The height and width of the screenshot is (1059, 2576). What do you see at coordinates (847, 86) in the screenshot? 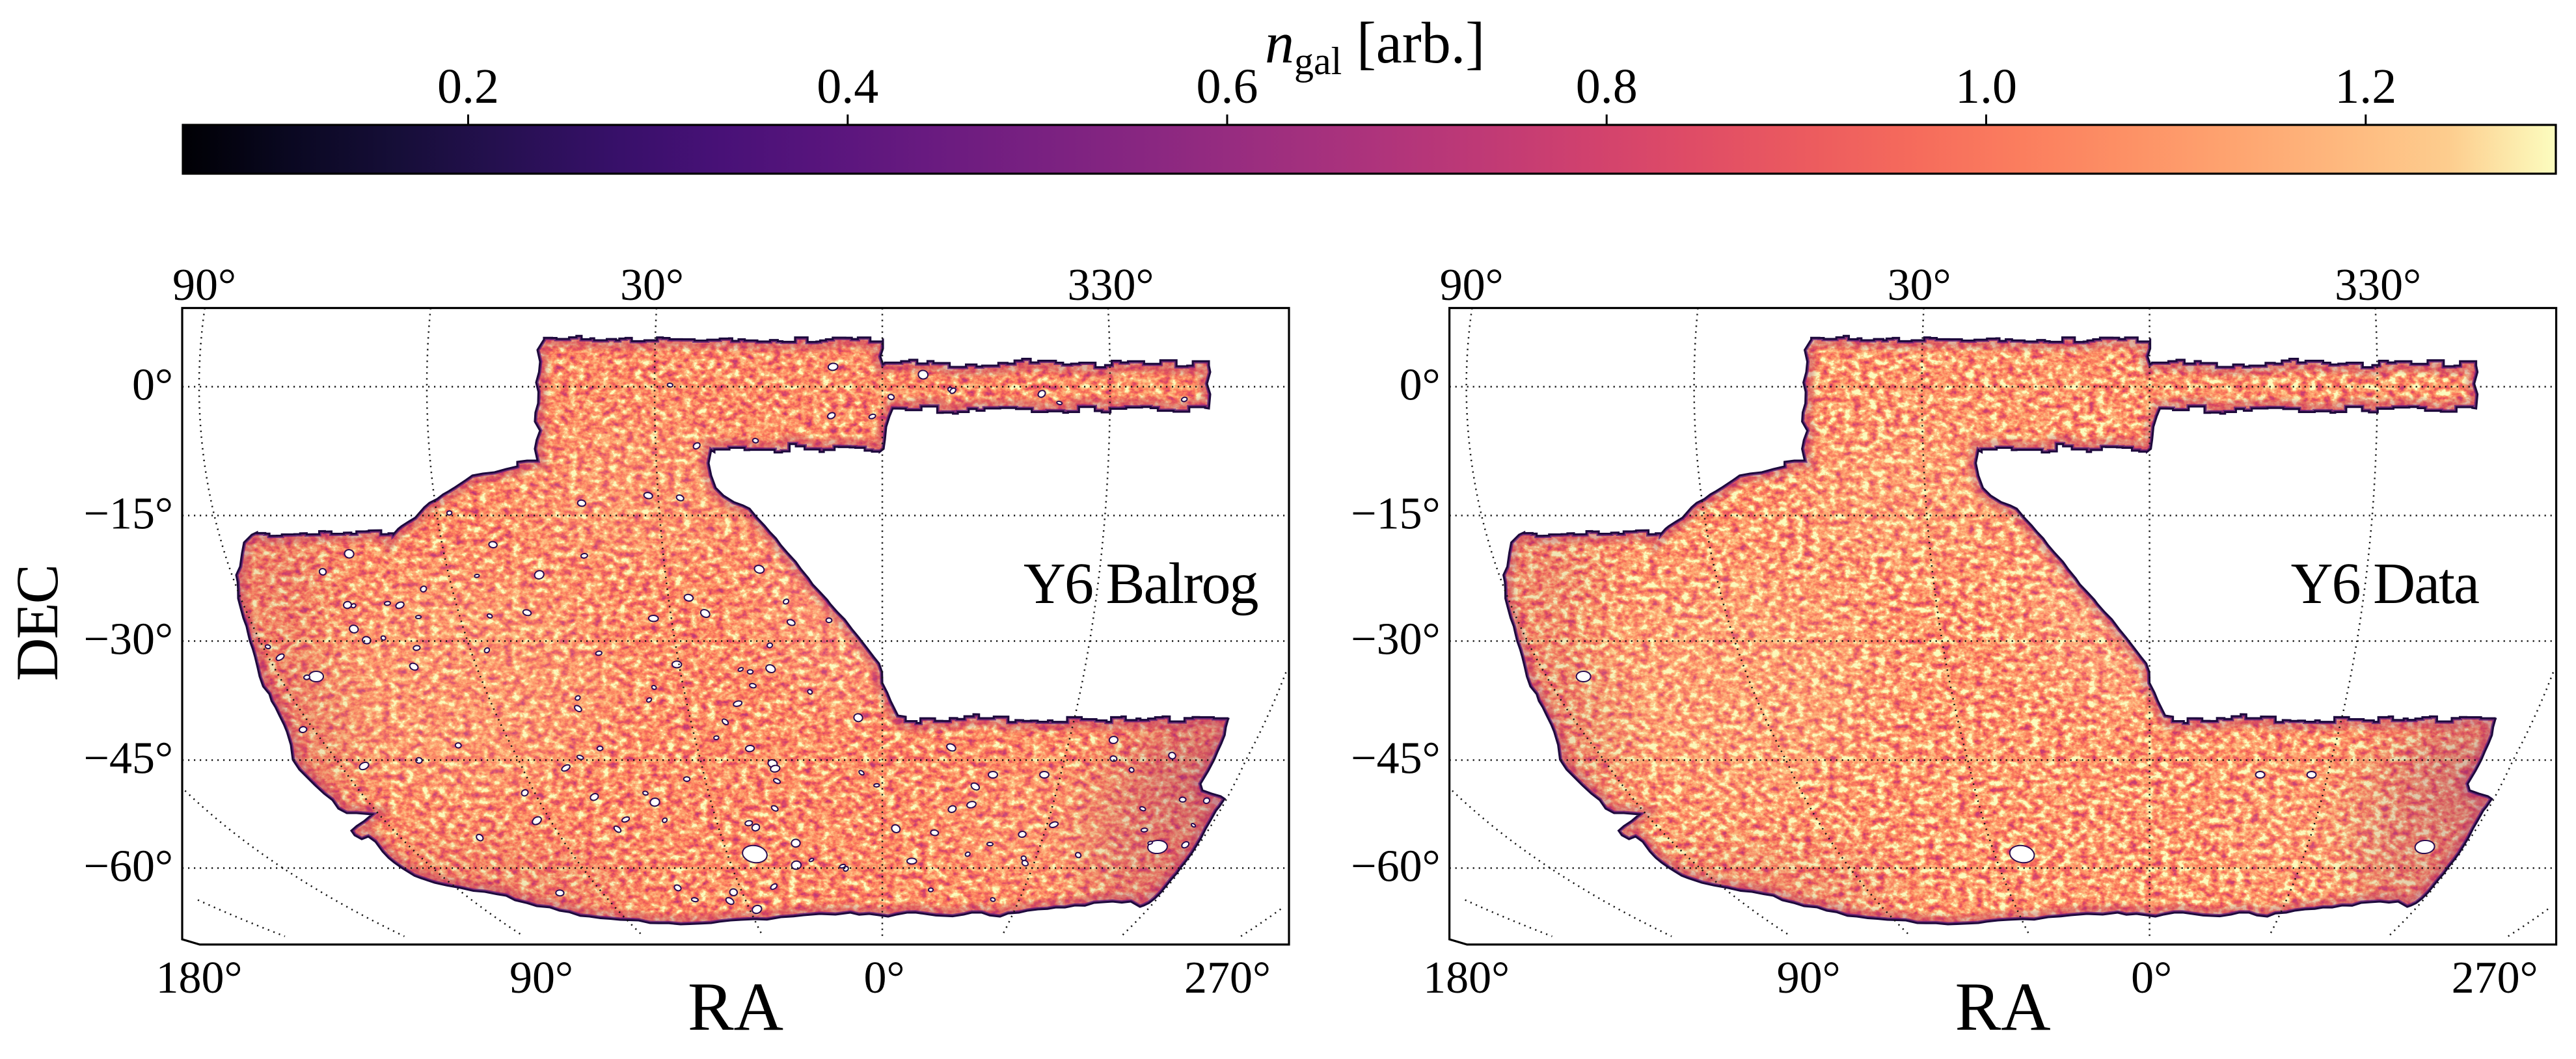
I see `svg-text: 0.4` at bounding box center [847, 86].